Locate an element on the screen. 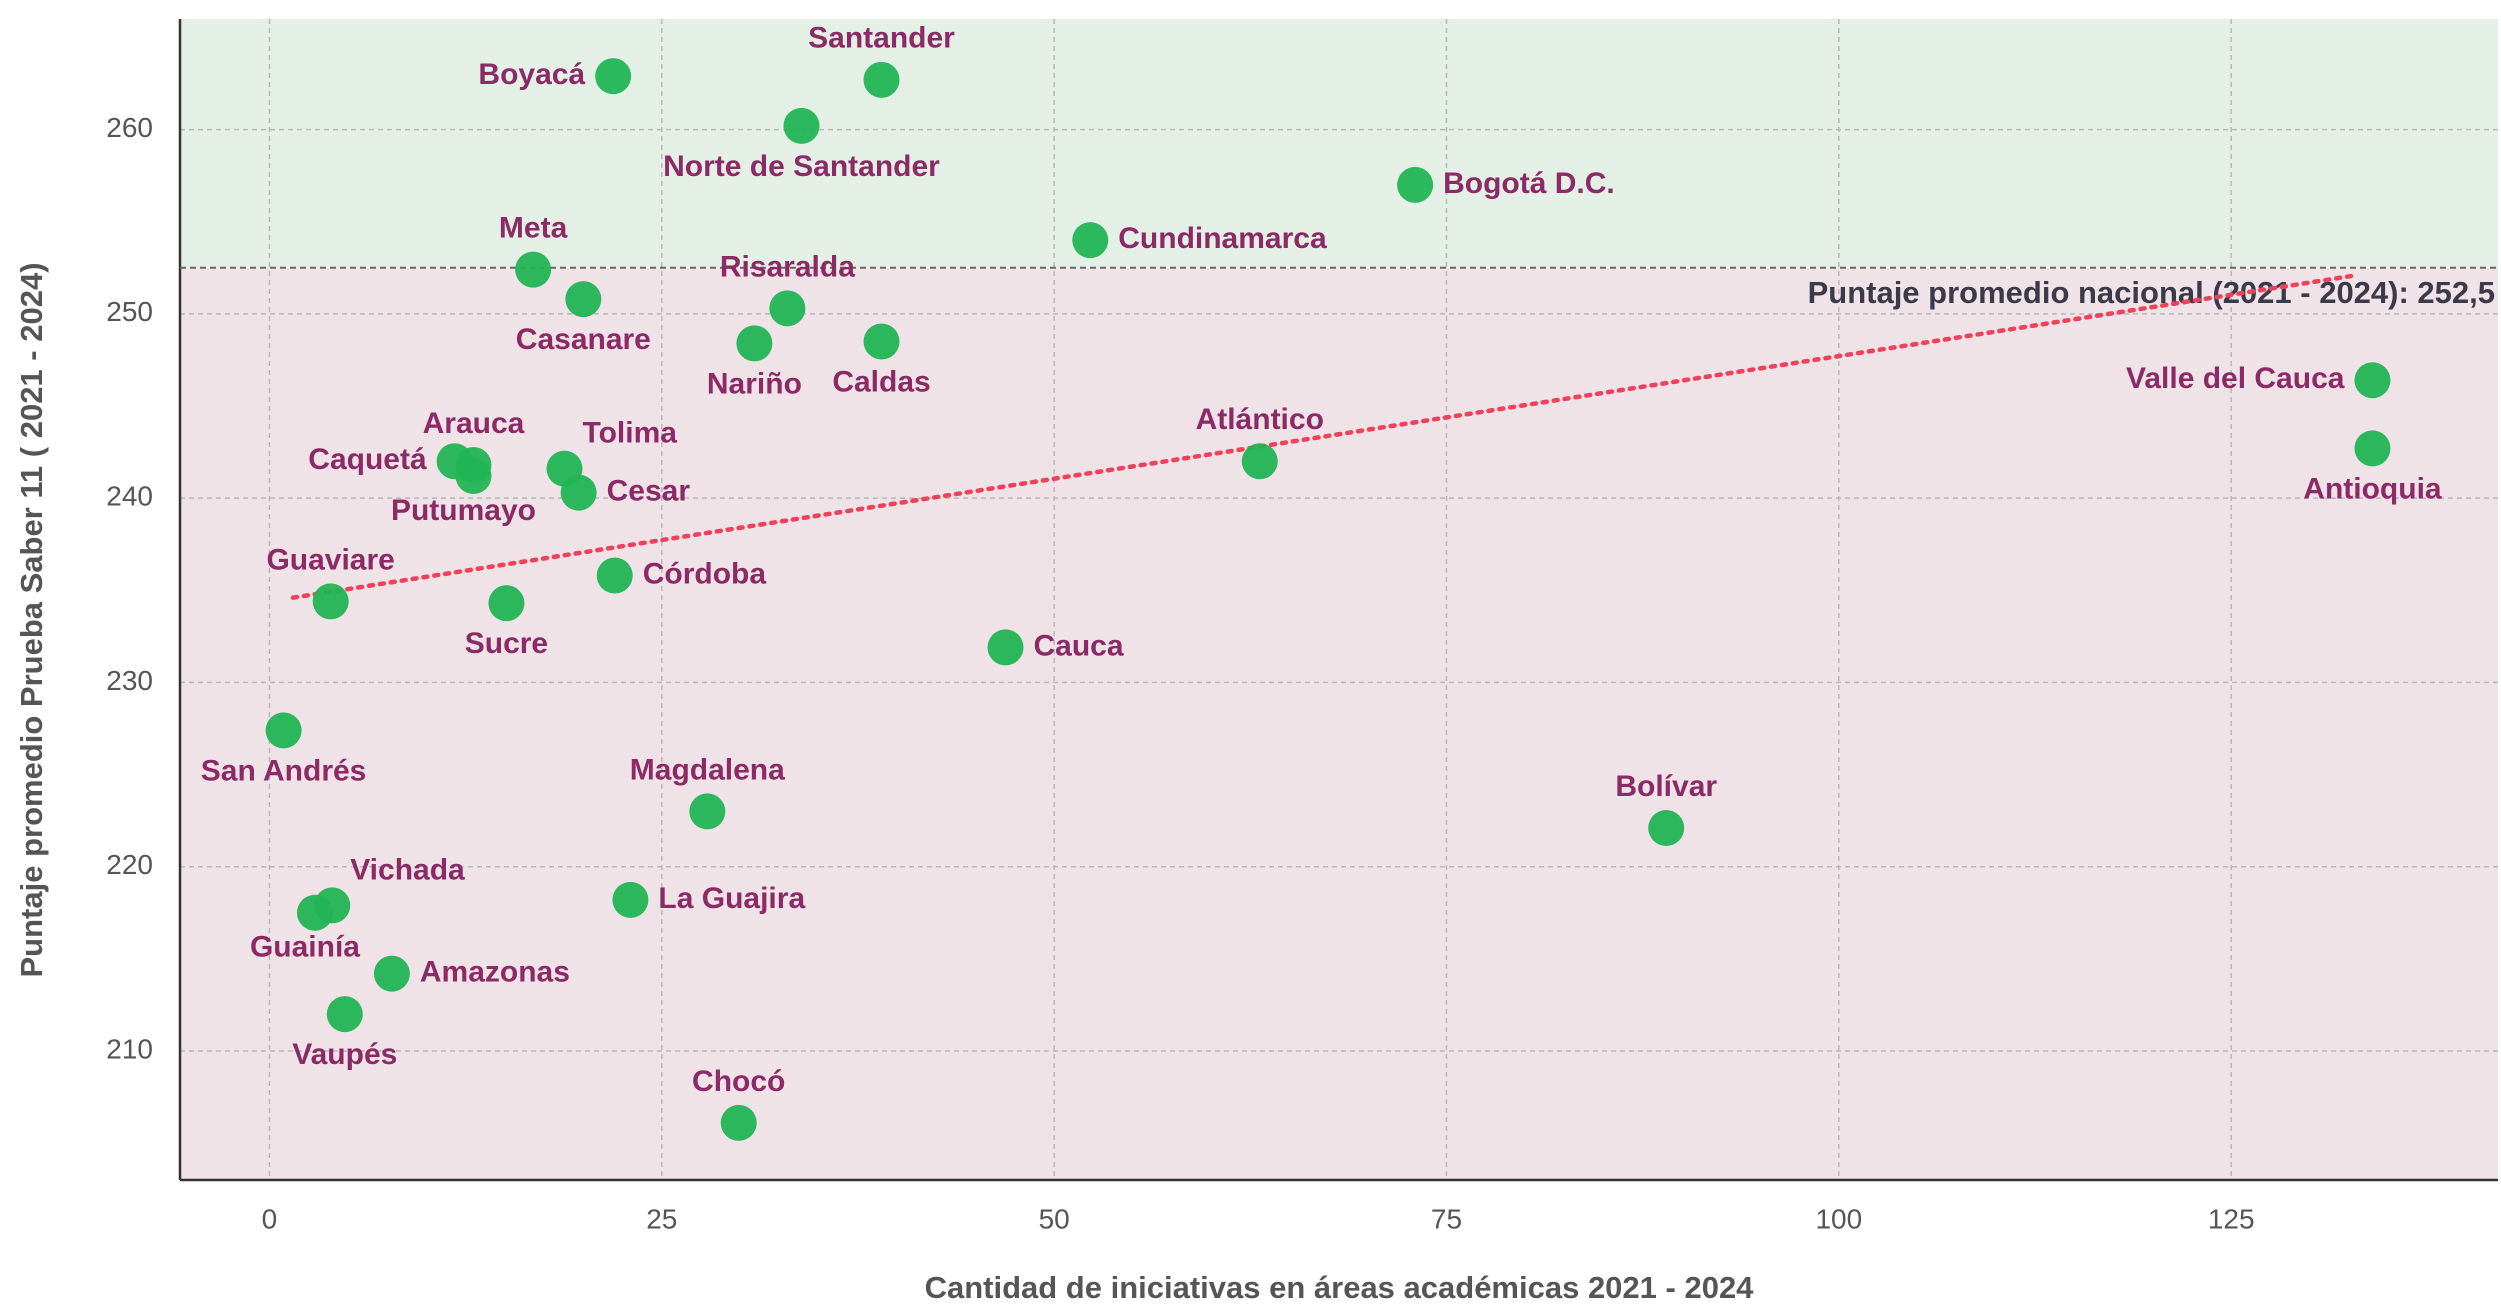 This screenshot has width=2501, height=1312. point-label: San Andrés is located at coordinates (284, 770).